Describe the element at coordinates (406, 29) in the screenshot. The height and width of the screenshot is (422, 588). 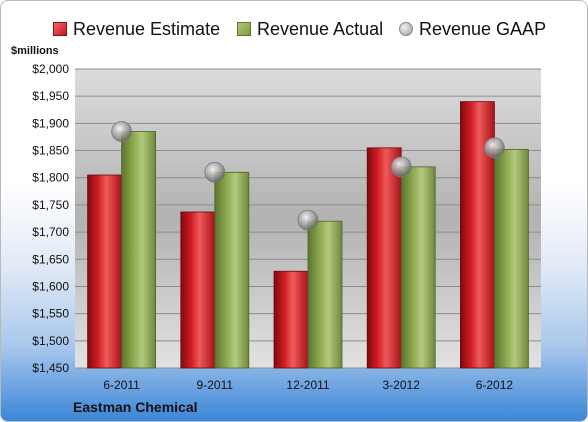
I see `legend-swatch-gaap` at that location.